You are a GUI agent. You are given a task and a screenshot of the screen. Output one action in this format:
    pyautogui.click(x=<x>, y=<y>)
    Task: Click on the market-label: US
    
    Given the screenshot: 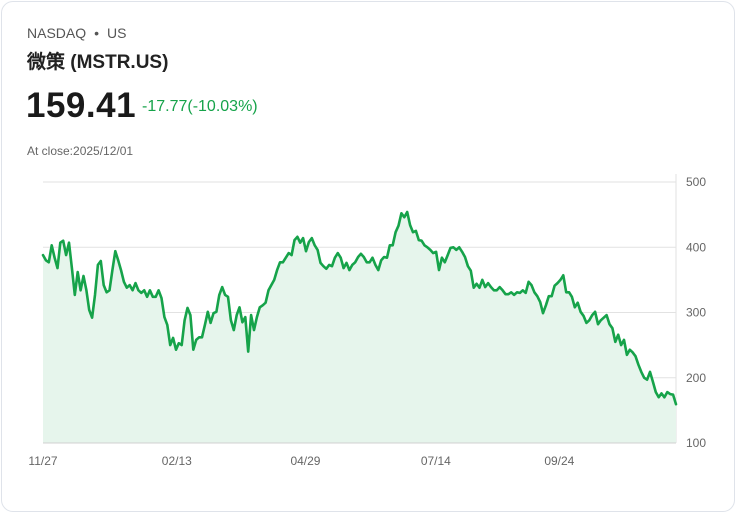 What is the action you would take?
    pyautogui.click(x=117, y=33)
    